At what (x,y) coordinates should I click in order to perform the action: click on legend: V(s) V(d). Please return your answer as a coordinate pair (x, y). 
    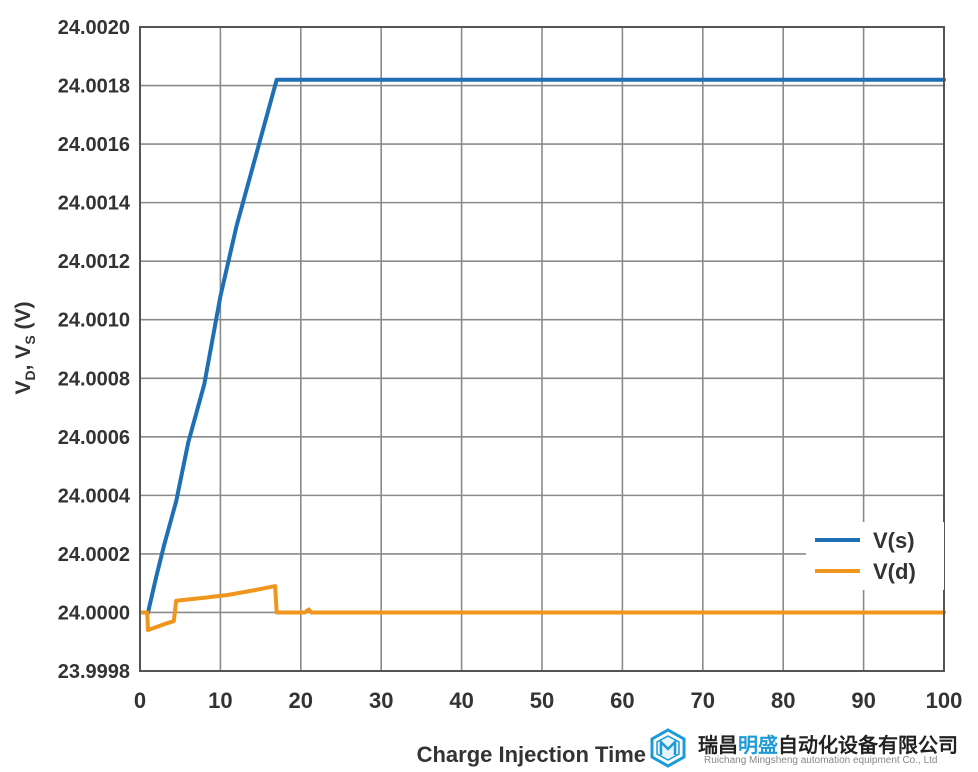
    Looking at the image, I should click on (875, 556).